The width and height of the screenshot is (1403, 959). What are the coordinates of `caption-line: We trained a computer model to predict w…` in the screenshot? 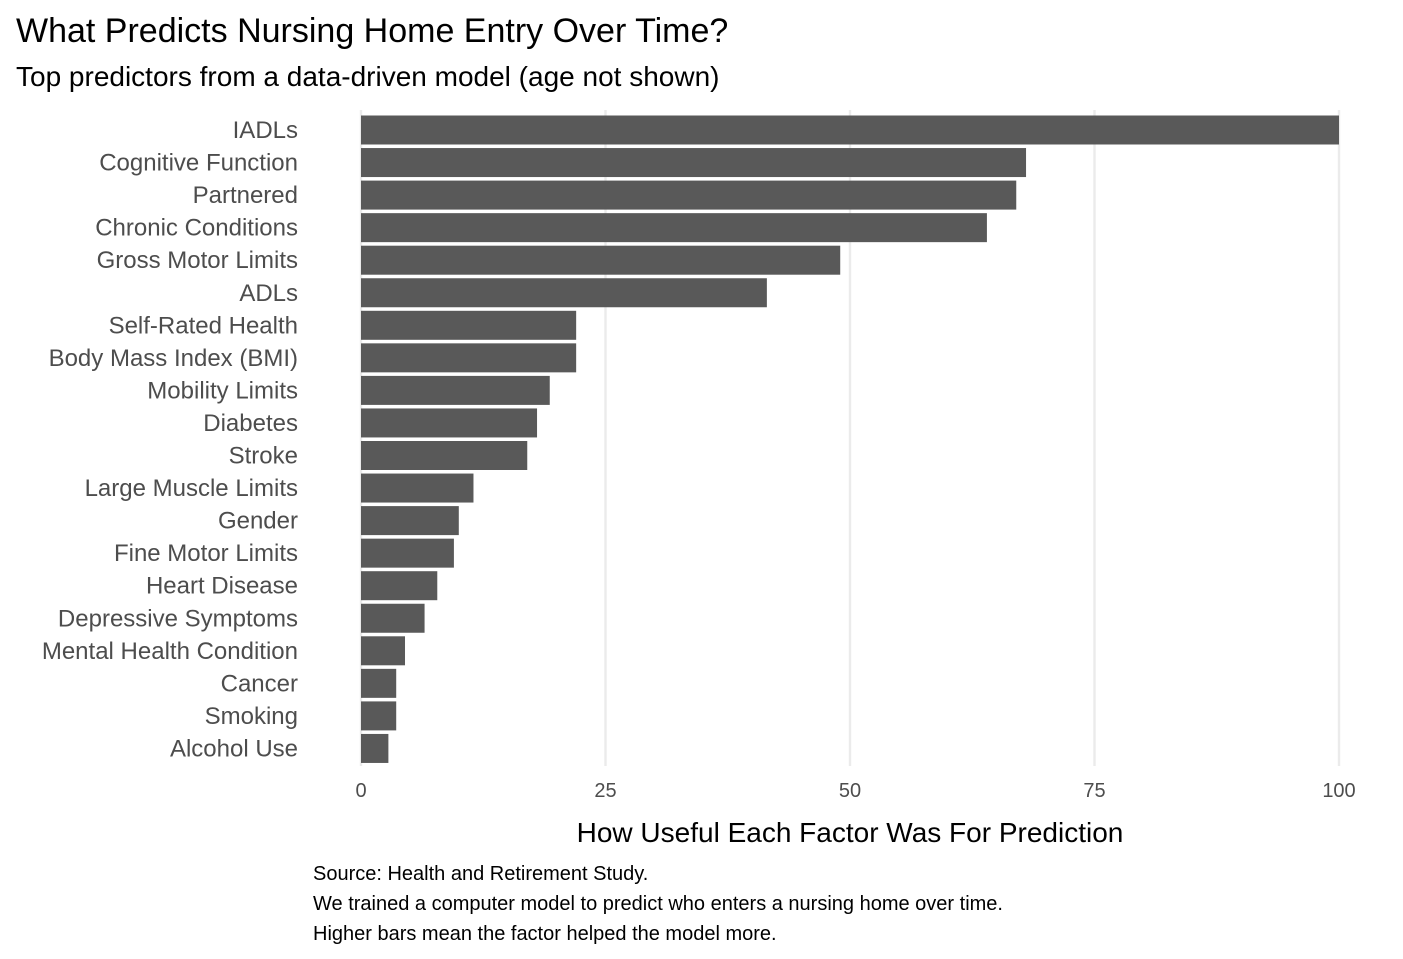 It's located at (658, 904).